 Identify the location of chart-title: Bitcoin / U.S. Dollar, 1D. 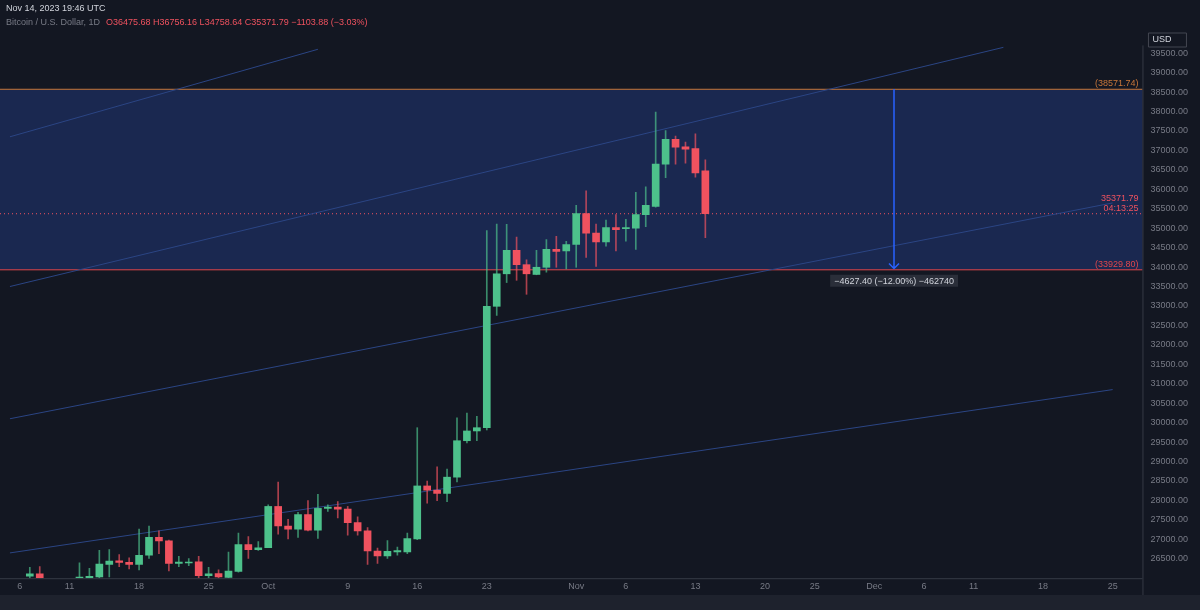
(53, 22).